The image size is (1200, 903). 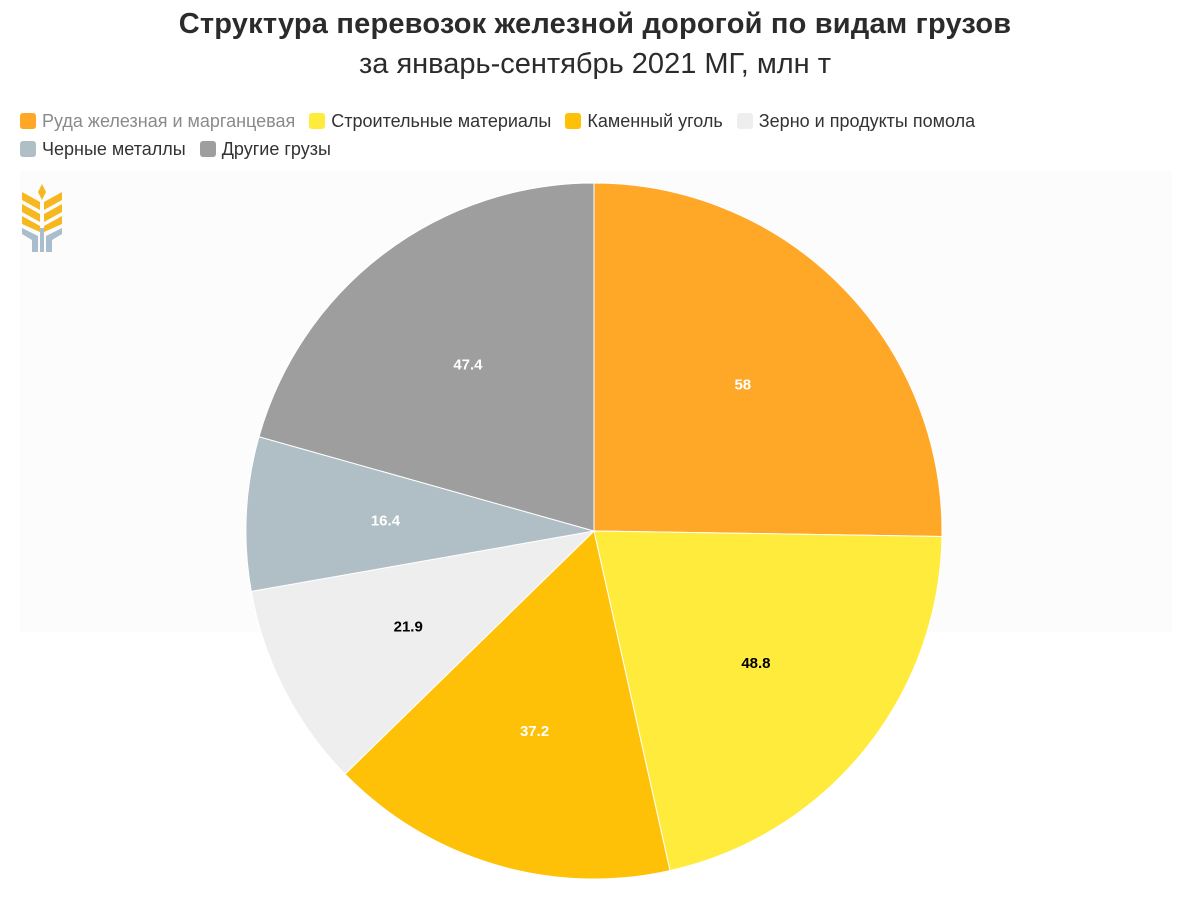 I want to click on pie-slice-building-materials, so click(x=768, y=701).